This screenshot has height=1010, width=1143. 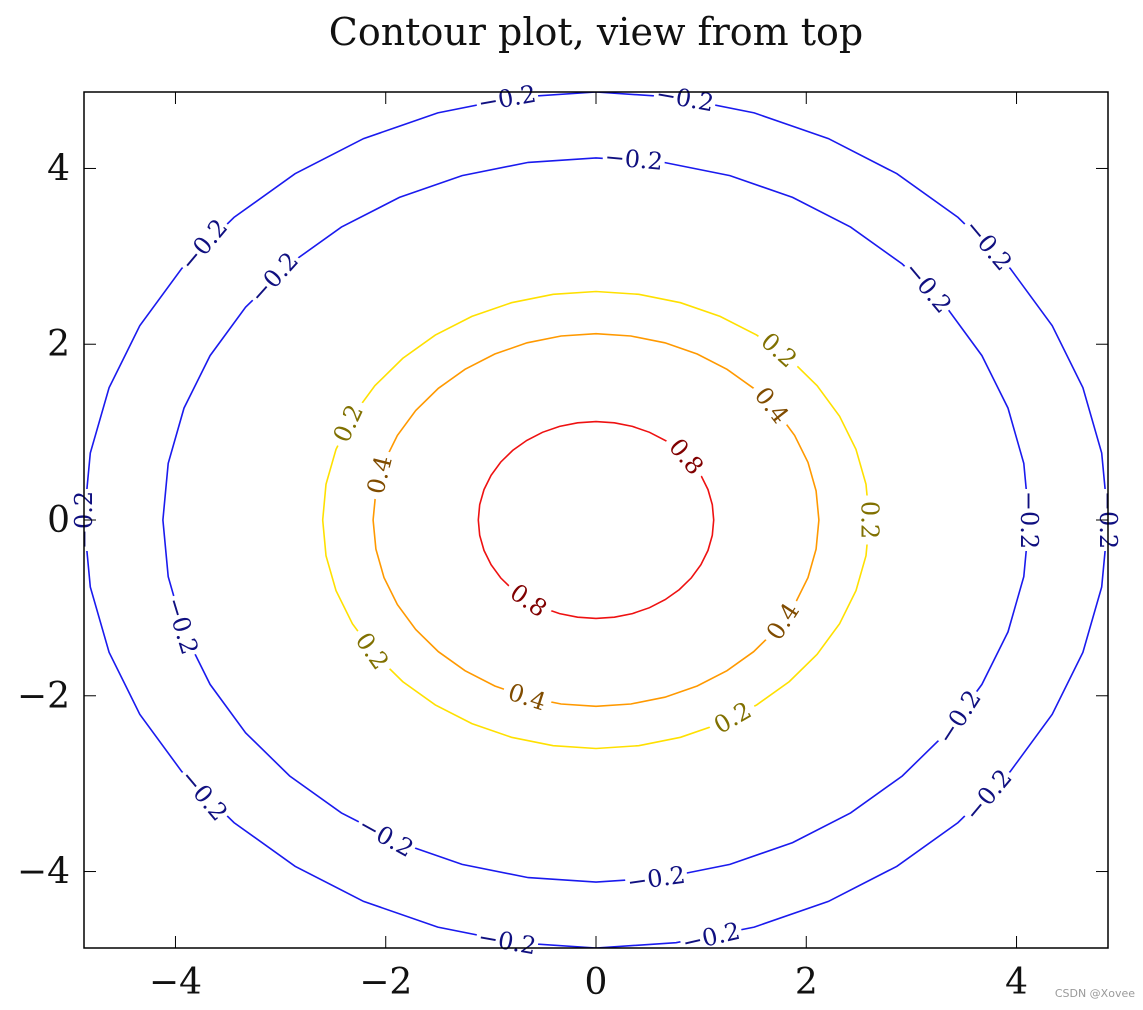 I want to click on contour-label-0-0: −0.2, so click(x=507, y=98).